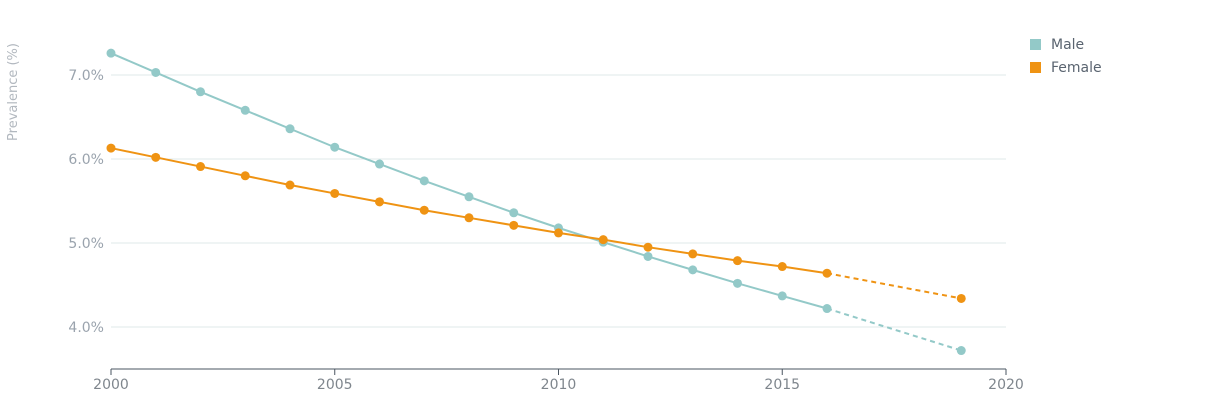  What do you see at coordinates (86, 244) in the screenshot?
I see `y-tick-label: 5.0%` at bounding box center [86, 244].